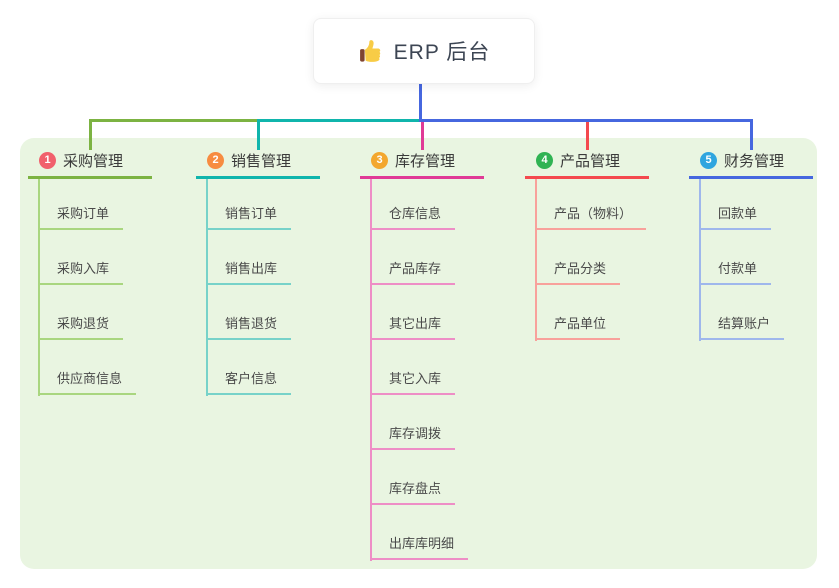 This screenshot has height=588, width=839. What do you see at coordinates (249, 271) in the screenshot?
I see `child-node: 销售出库` at bounding box center [249, 271].